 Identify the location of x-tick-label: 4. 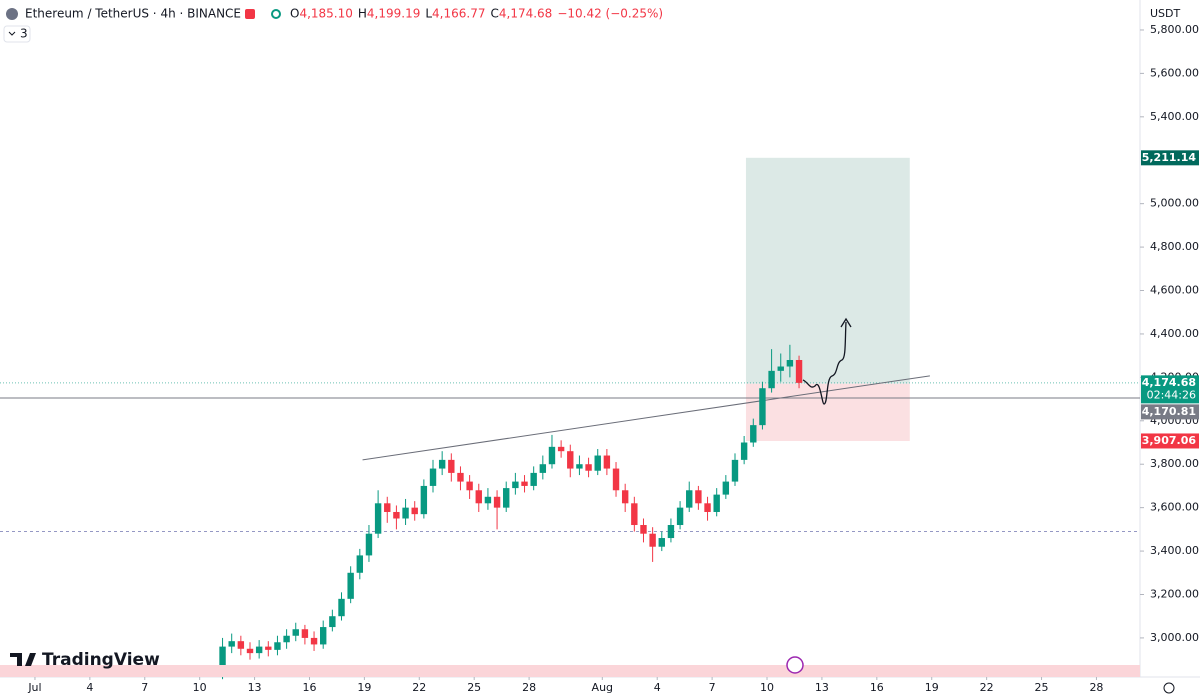
(89, 687).